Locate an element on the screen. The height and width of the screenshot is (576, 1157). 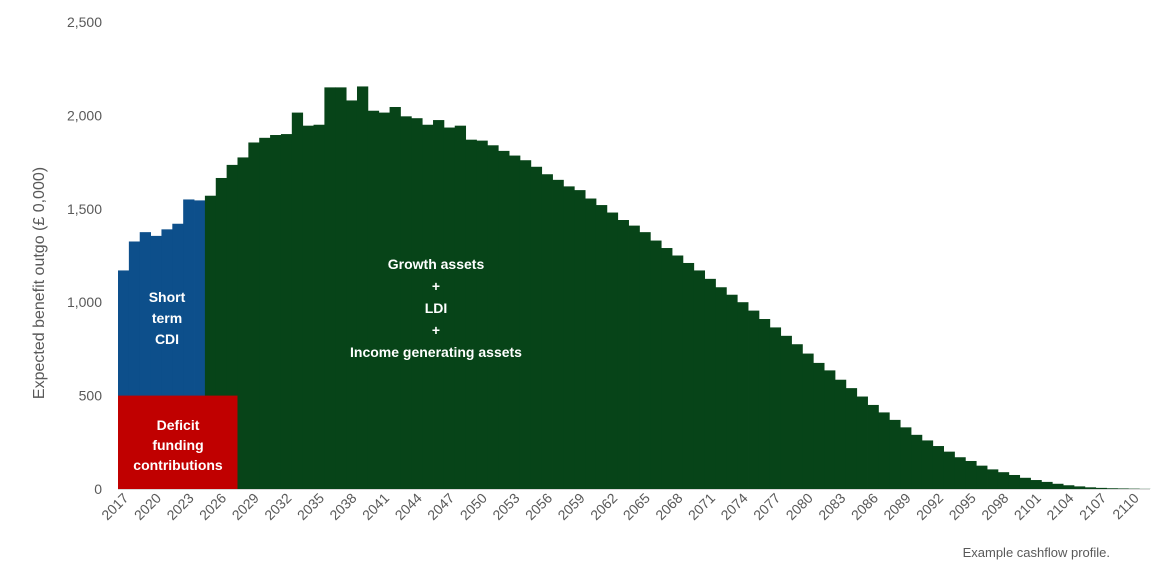
bar-2030 is located at coordinates (265, 313).